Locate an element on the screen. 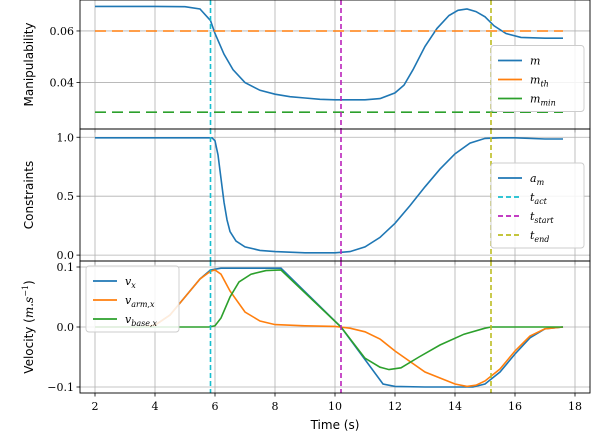  y-axis-title: Constraints is located at coordinates (29, 195).